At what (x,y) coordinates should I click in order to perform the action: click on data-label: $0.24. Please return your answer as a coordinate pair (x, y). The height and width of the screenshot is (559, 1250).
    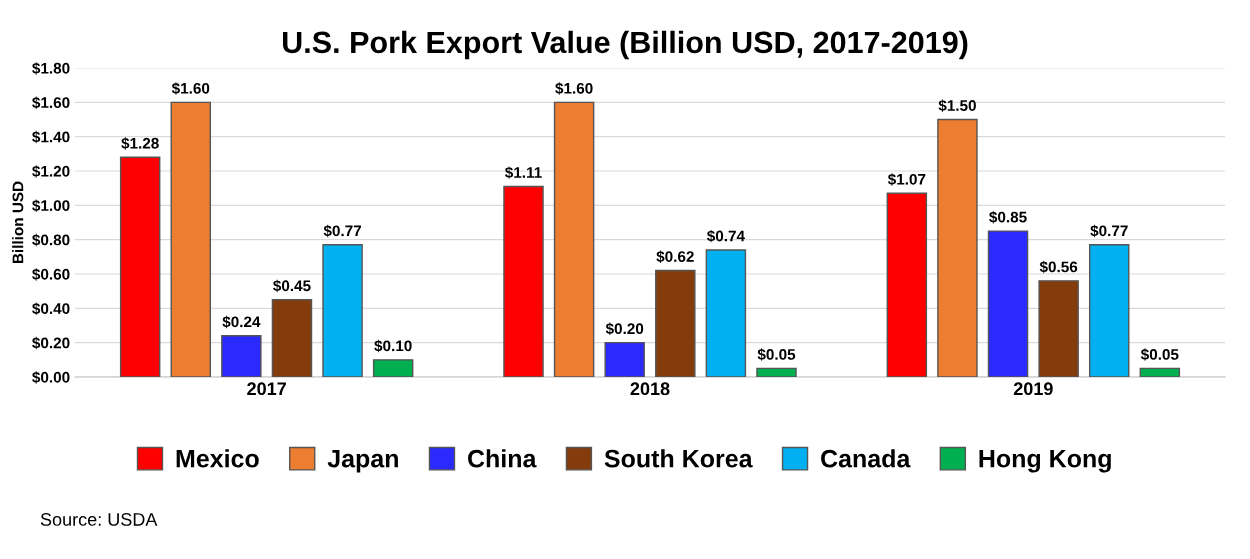
    Looking at the image, I should click on (241, 322).